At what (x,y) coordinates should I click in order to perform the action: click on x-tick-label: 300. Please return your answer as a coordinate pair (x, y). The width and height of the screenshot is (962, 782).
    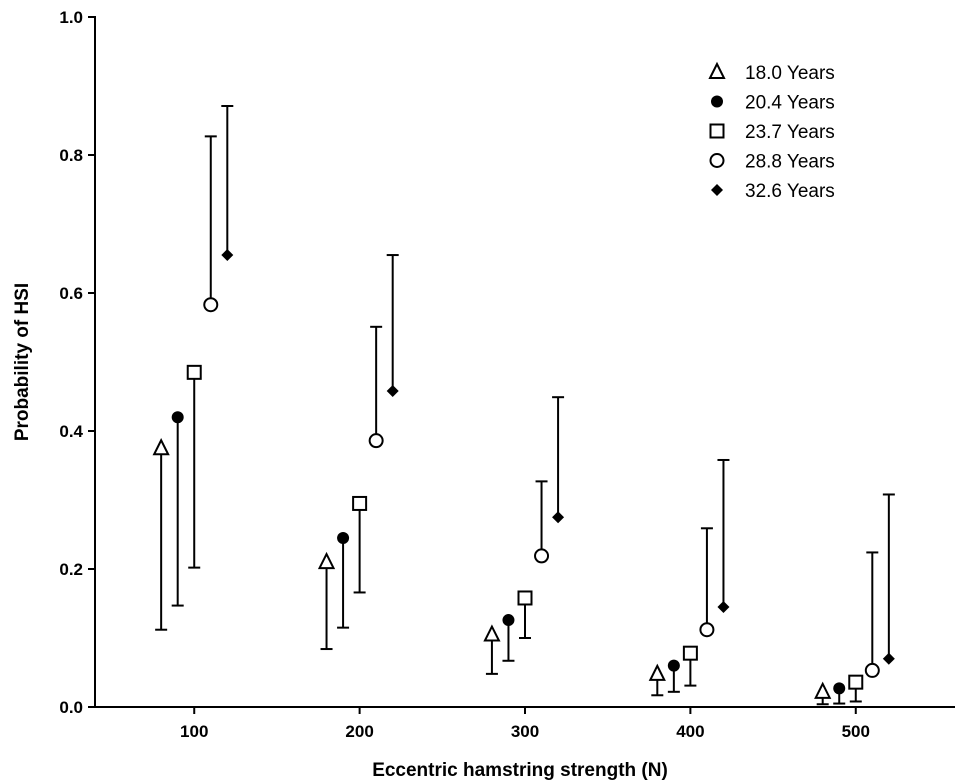
    Looking at the image, I should click on (525, 731).